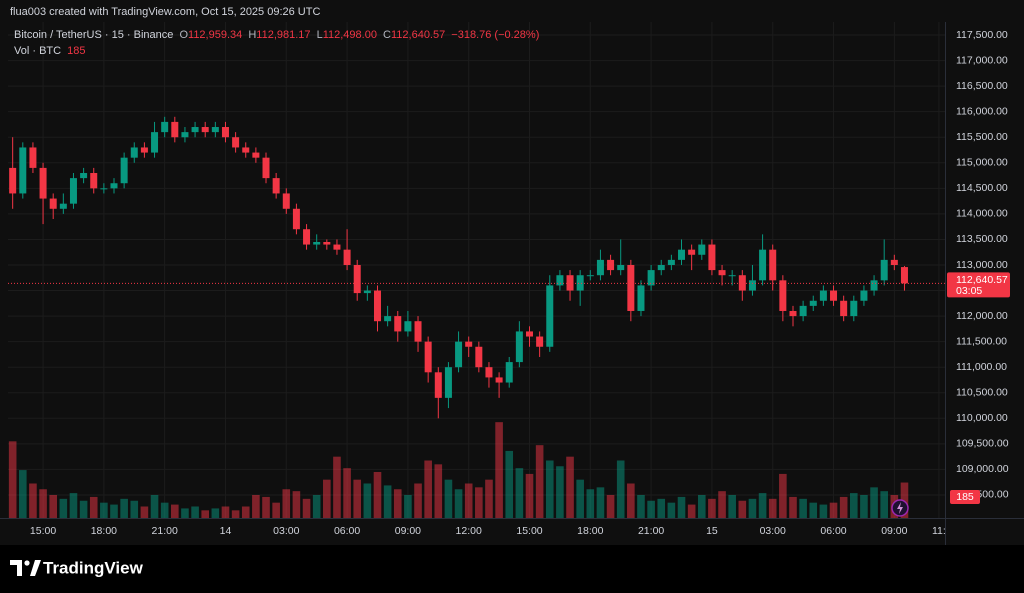 This screenshot has height=593, width=1024. I want to click on last-price-label: 112,640.57, so click(982, 280).